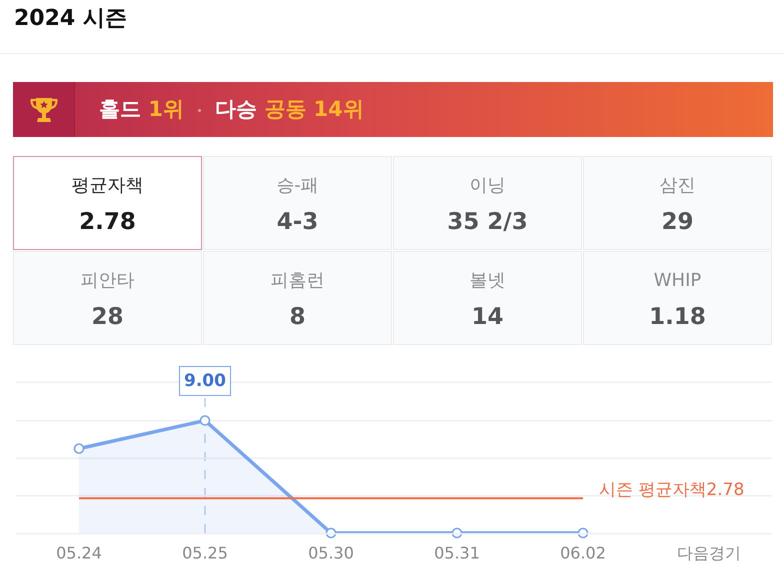  I want to click on category-label: 피홈런, so click(298, 281).